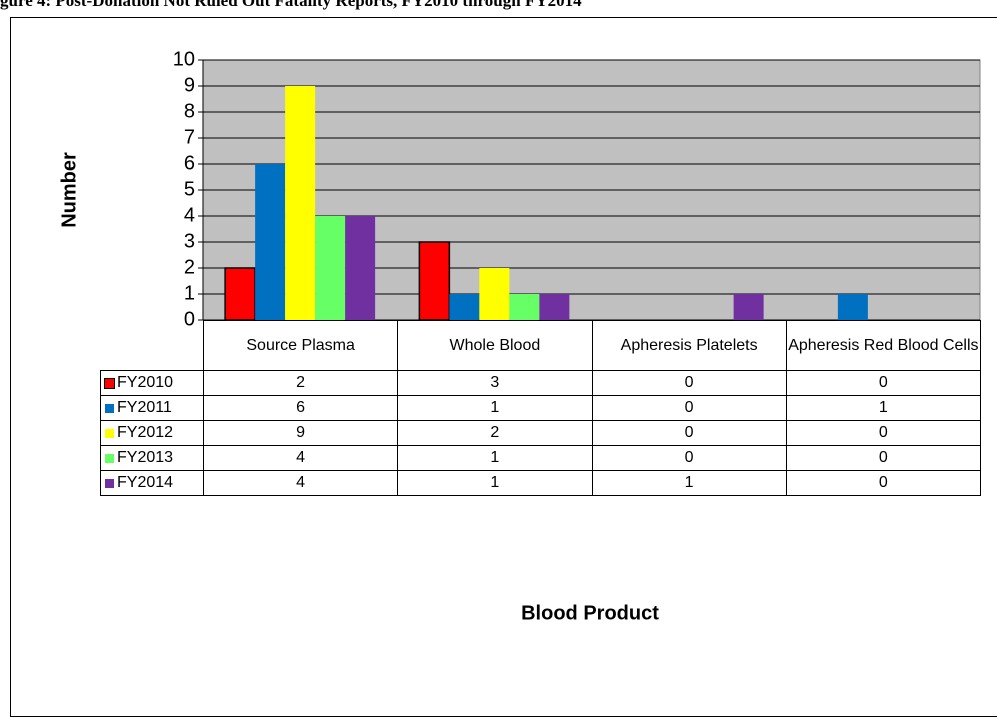 Image resolution: width=997 pixels, height=717 pixels. I want to click on category-header: Source Plasma, so click(301, 345).